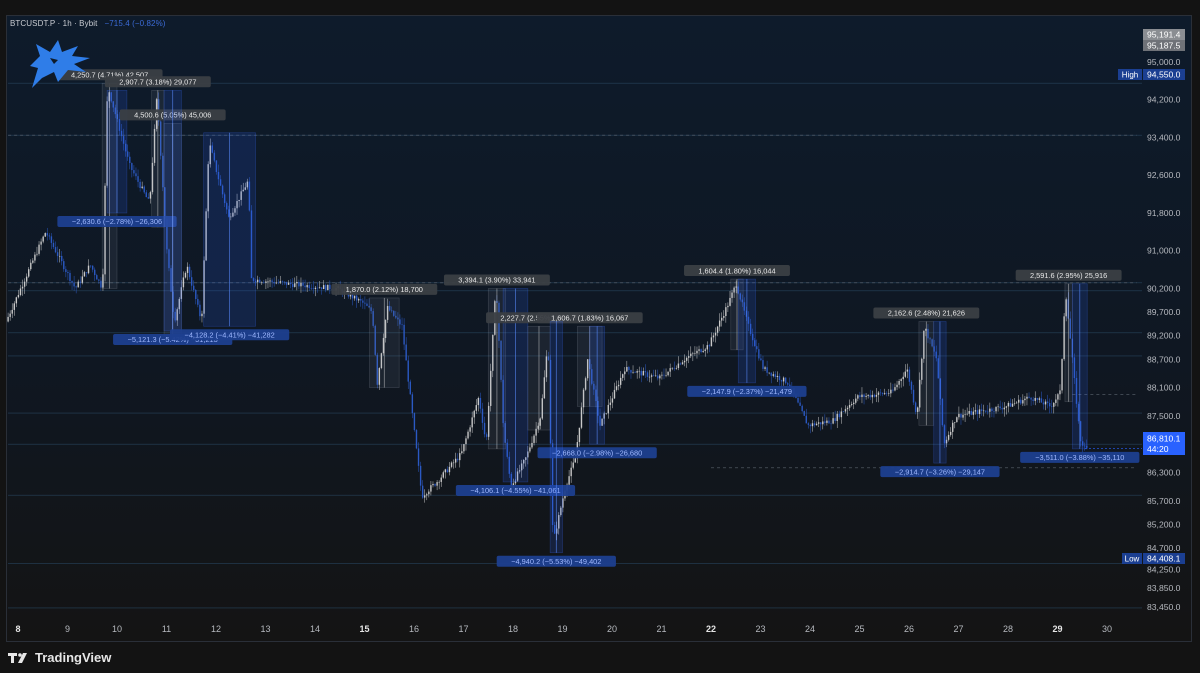  I want to click on y-tick-label: 84,250.0, so click(1164, 569).